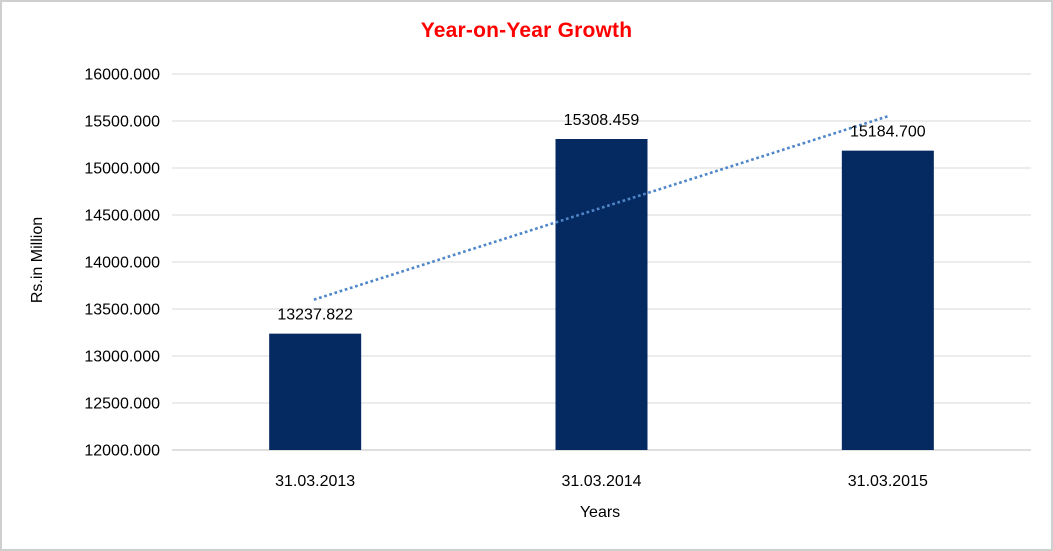 Image resolution: width=1053 pixels, height=551 pixels. Describe the element at coordinates (122, 216) in the screenshot. I see `y-tick-label: 14500.000` at that location.